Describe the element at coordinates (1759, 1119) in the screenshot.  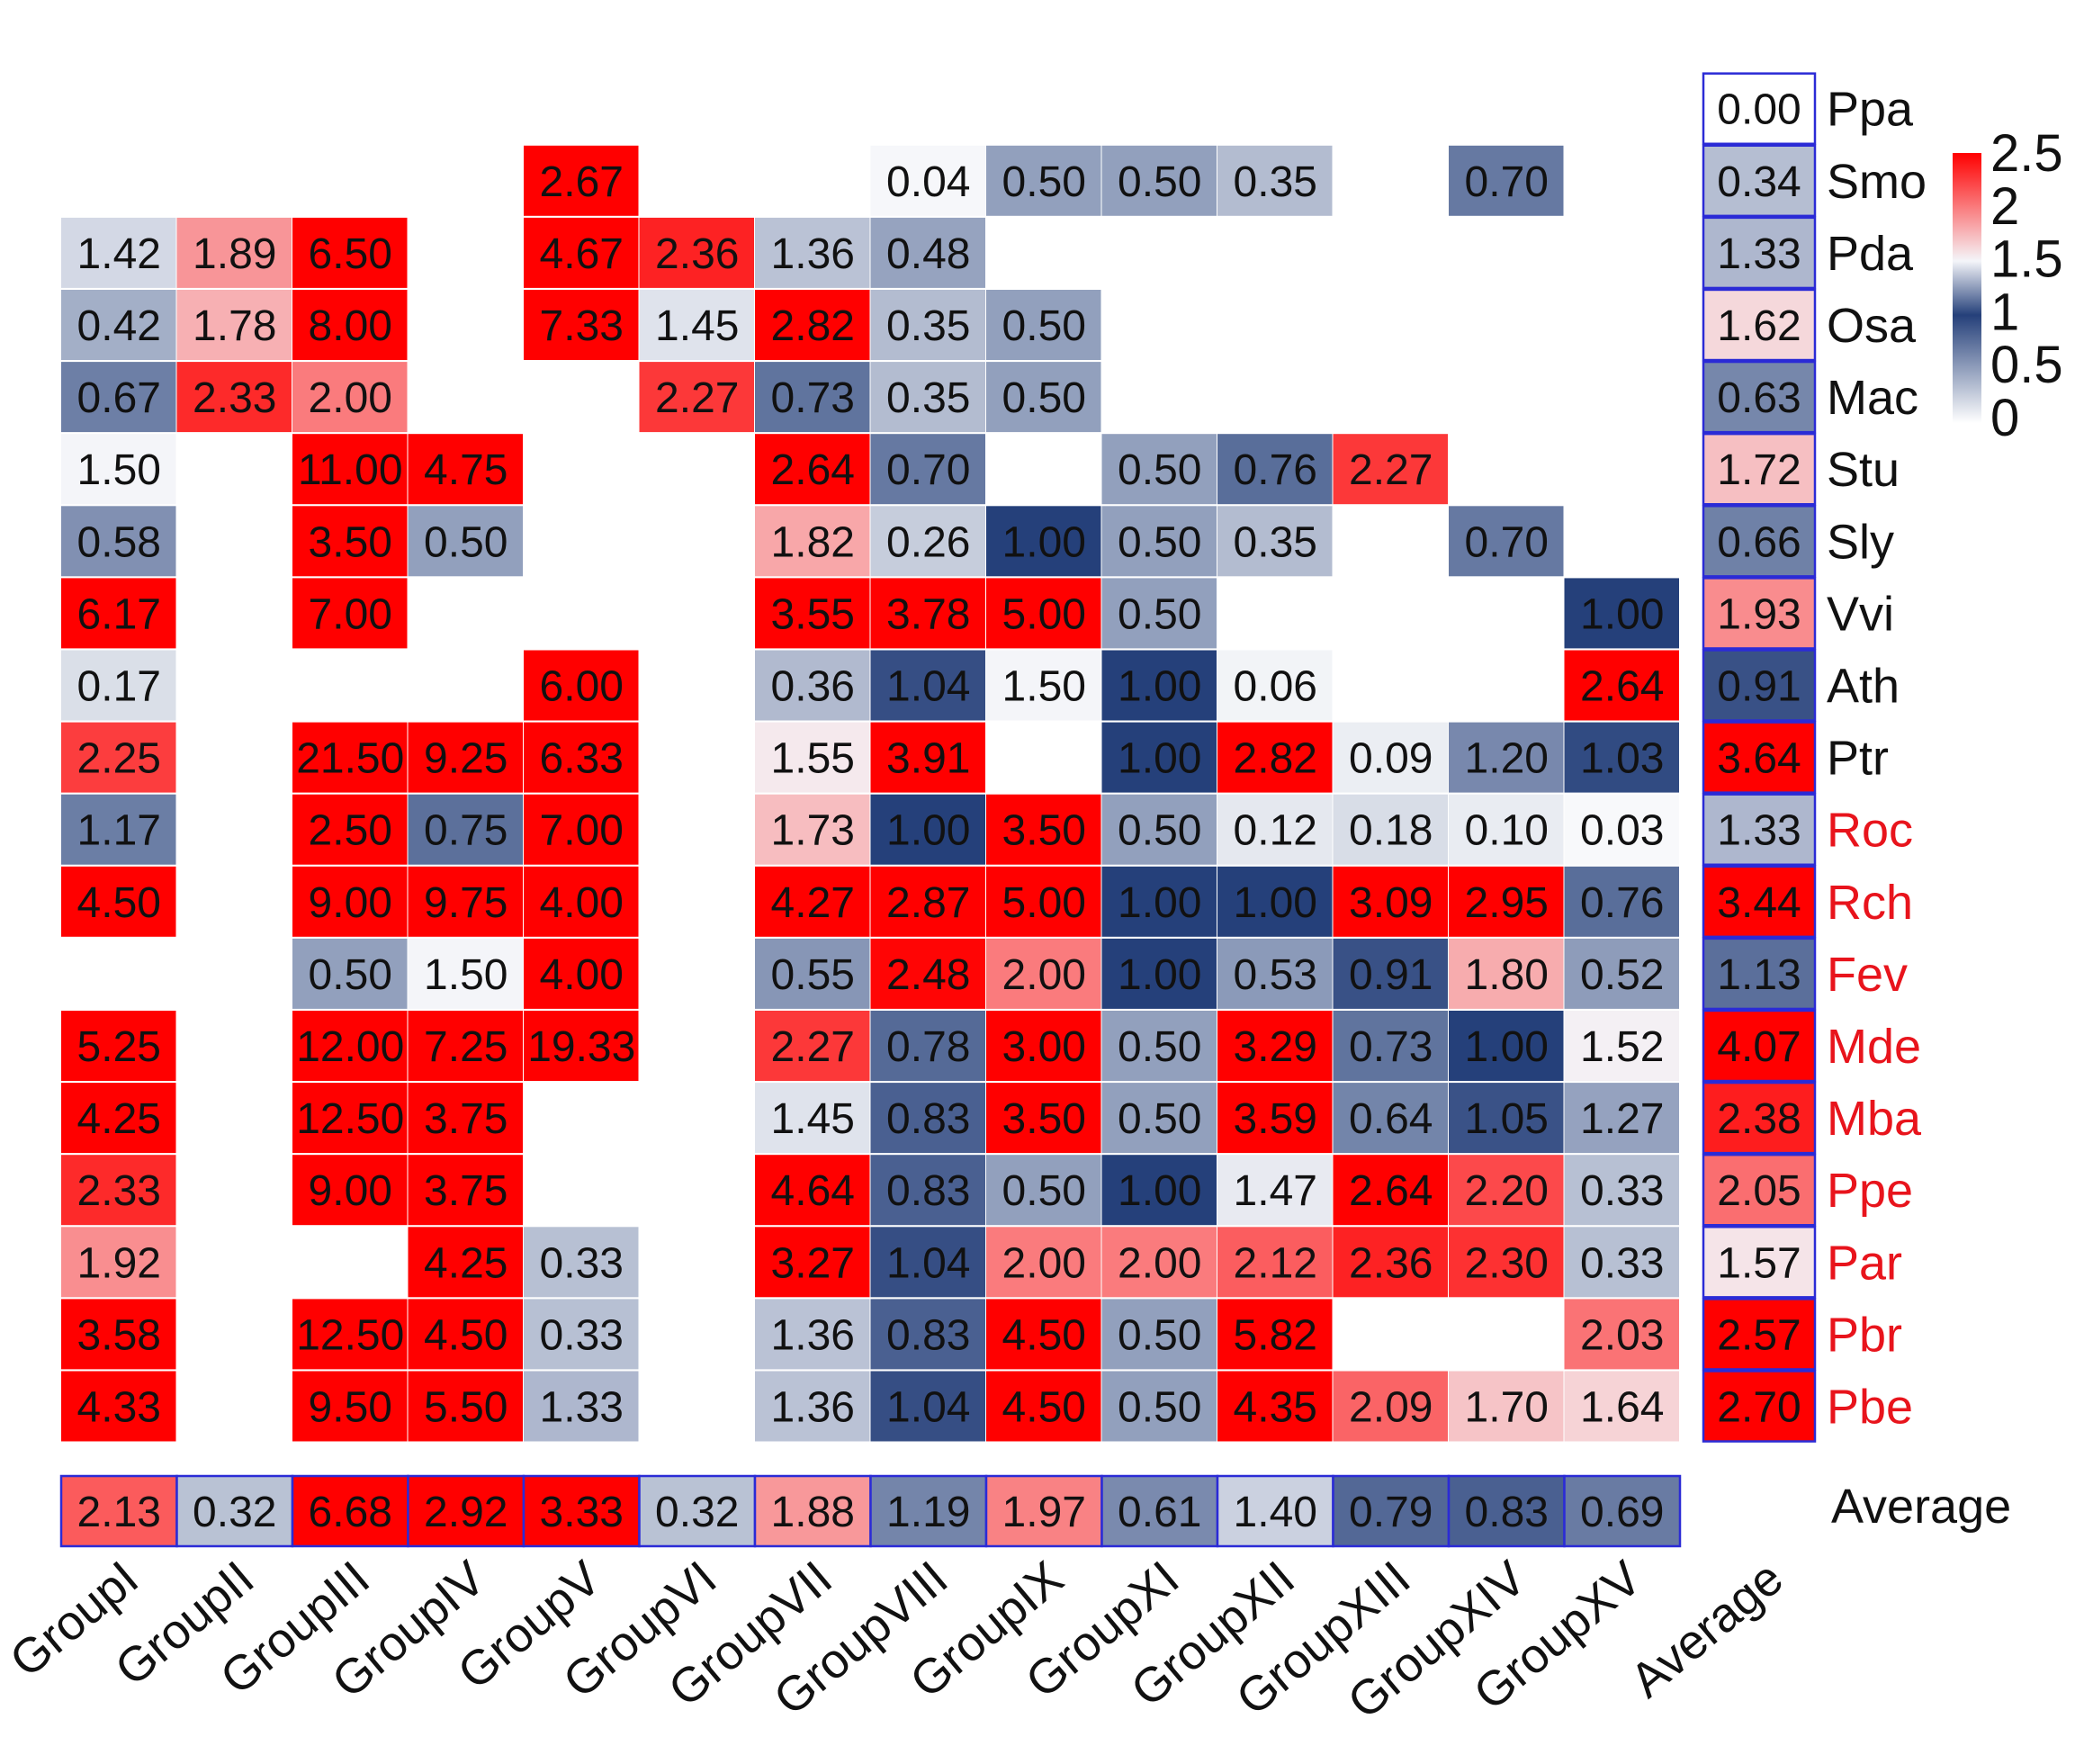
I see `average-cell-value: 2.38` at that location.